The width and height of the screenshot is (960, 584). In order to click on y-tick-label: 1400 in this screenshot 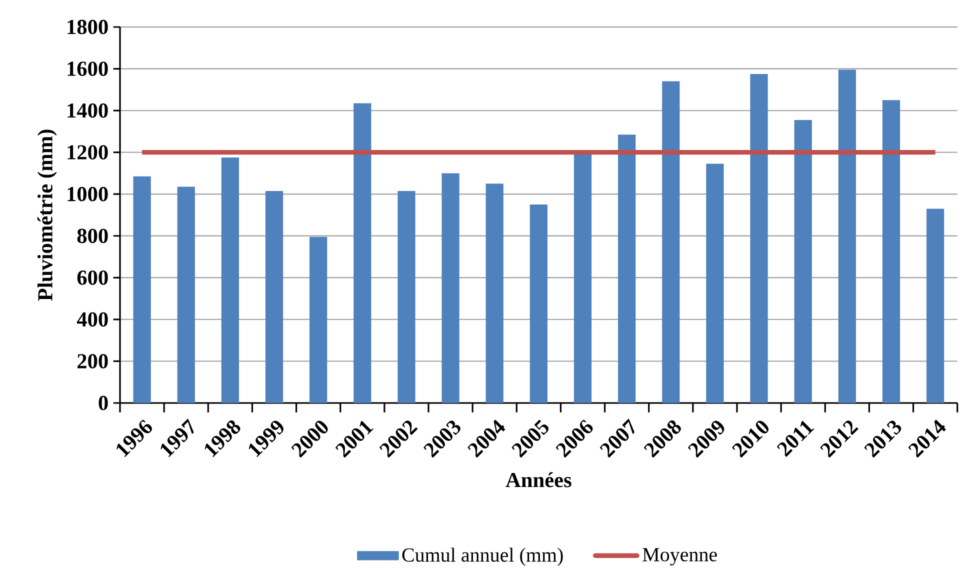, I will do `click(88, 110)`.